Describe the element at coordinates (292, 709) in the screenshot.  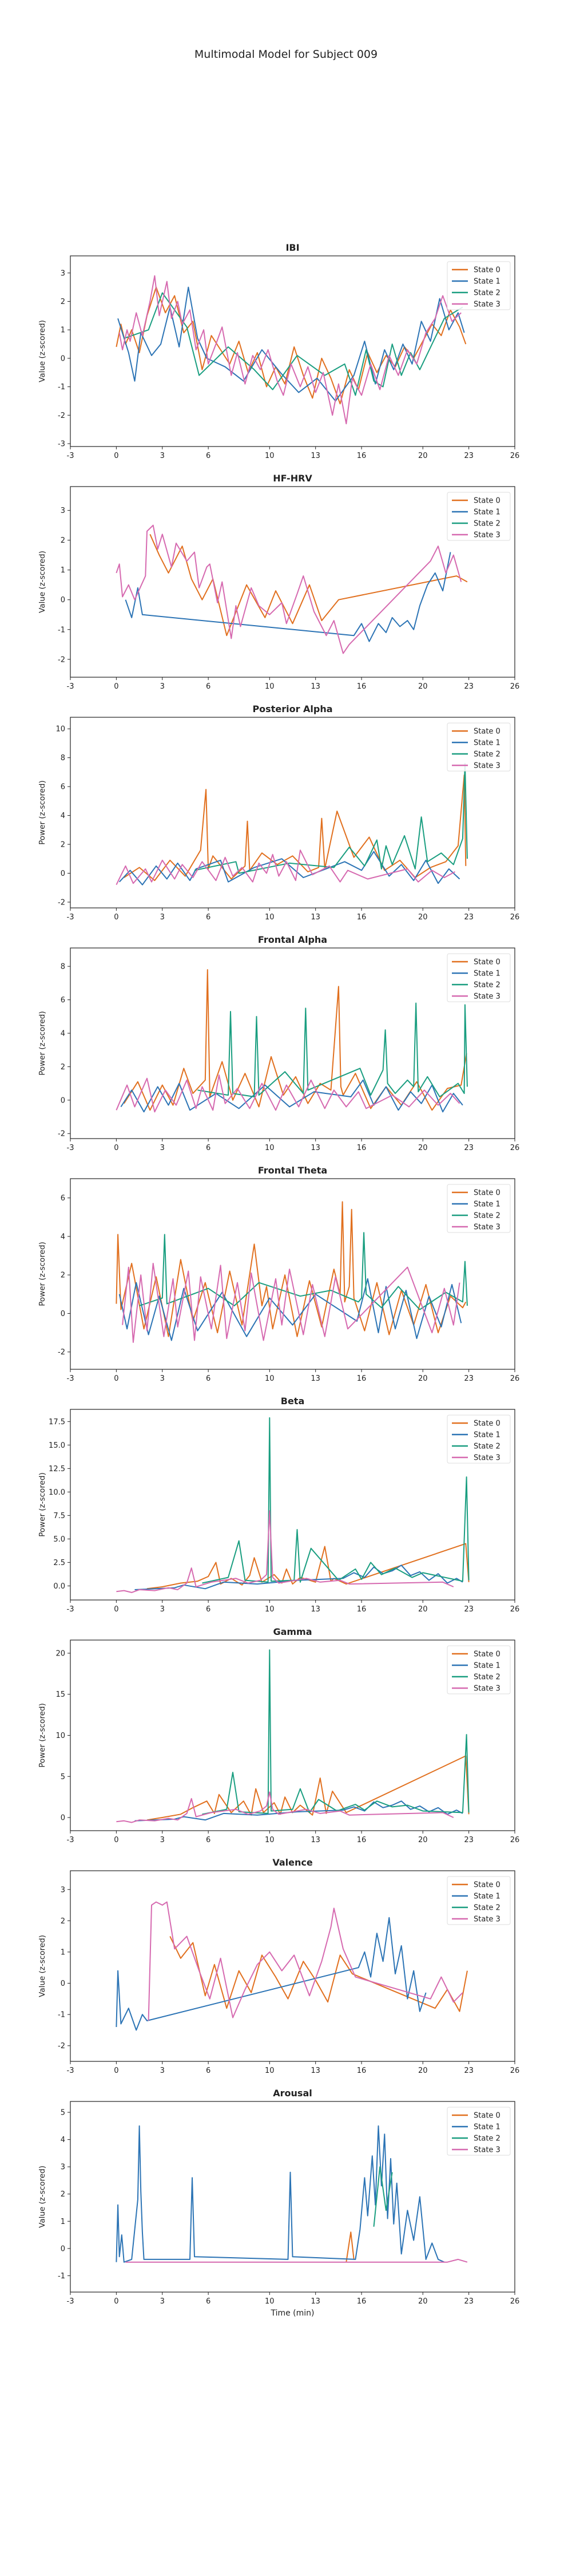
I see `chart-title: Posterior Alpha` at that location.